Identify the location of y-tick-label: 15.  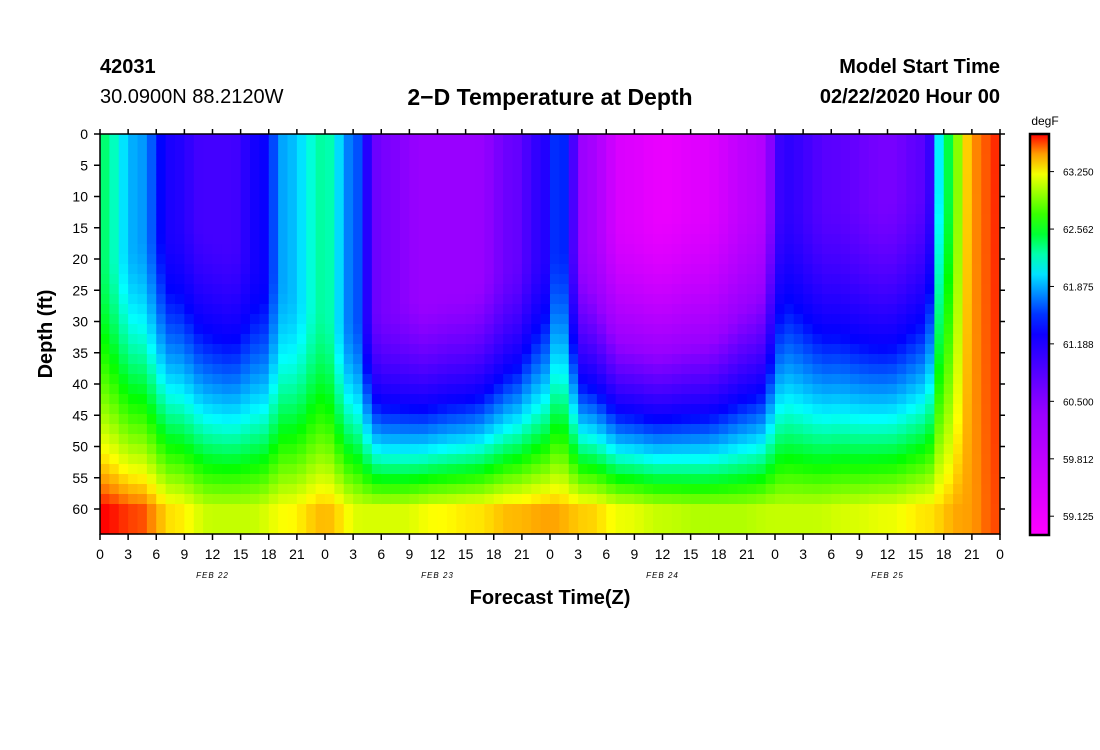
(80, 228).